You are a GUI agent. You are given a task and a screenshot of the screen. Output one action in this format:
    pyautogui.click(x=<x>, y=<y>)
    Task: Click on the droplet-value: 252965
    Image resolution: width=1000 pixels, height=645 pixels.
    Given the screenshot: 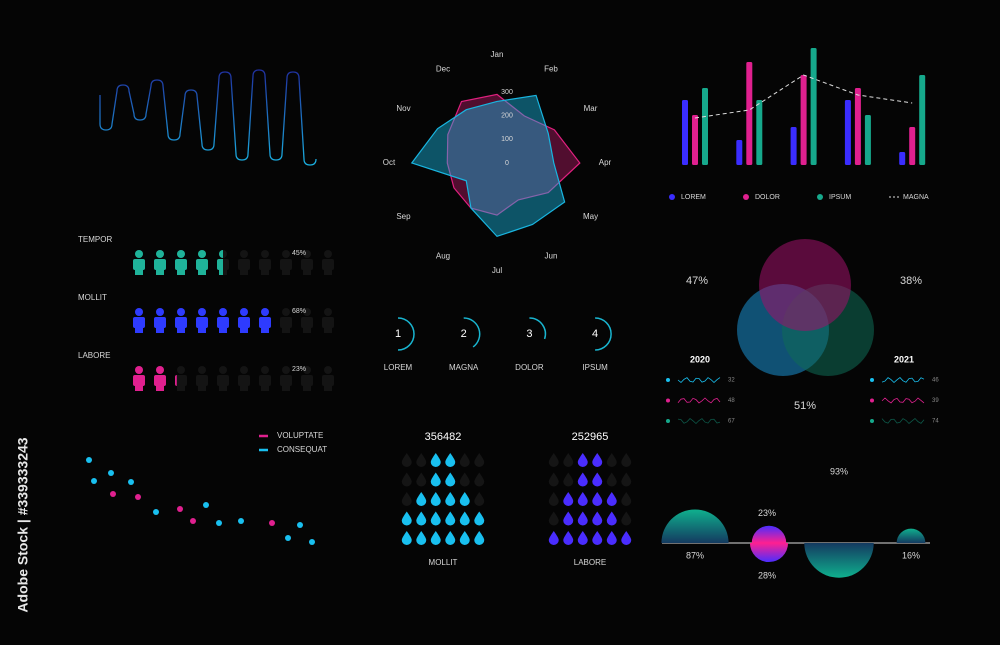 What is the action you would take?
    pyautogui.click(x=590, y=437)
    